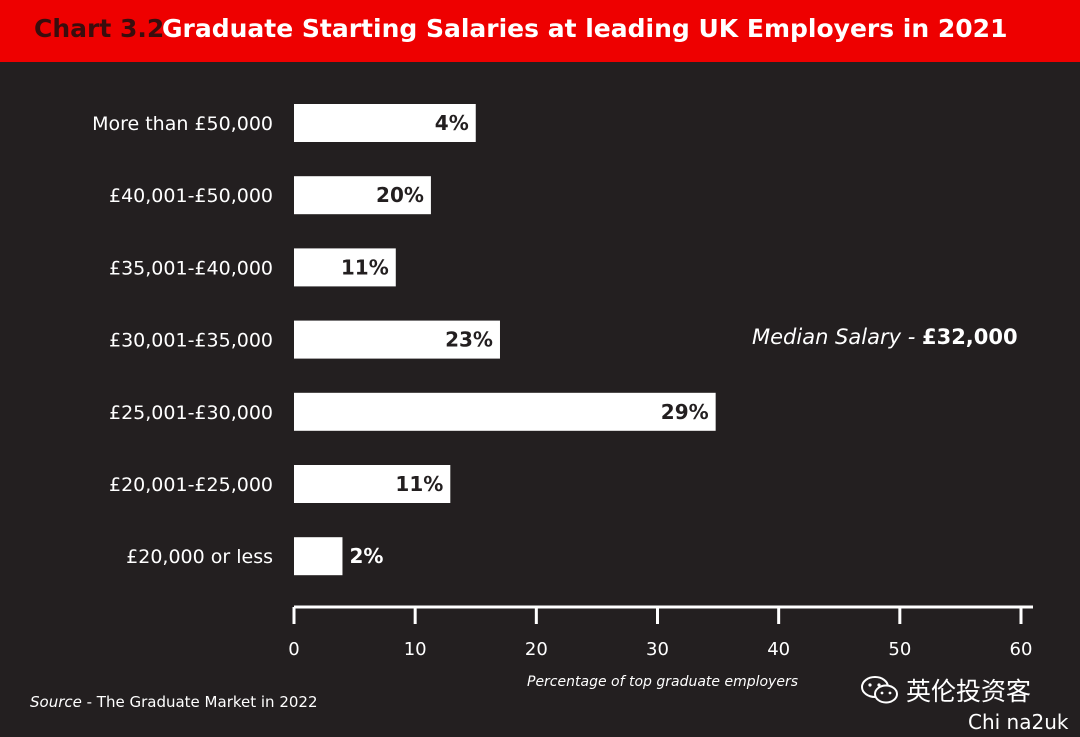 Image resolution: width=1080 pixels, height=737 pixels. Describe the element at coordinates (899, 649) in the screenshot. I see `x-tick-label-5: 50` at that location.